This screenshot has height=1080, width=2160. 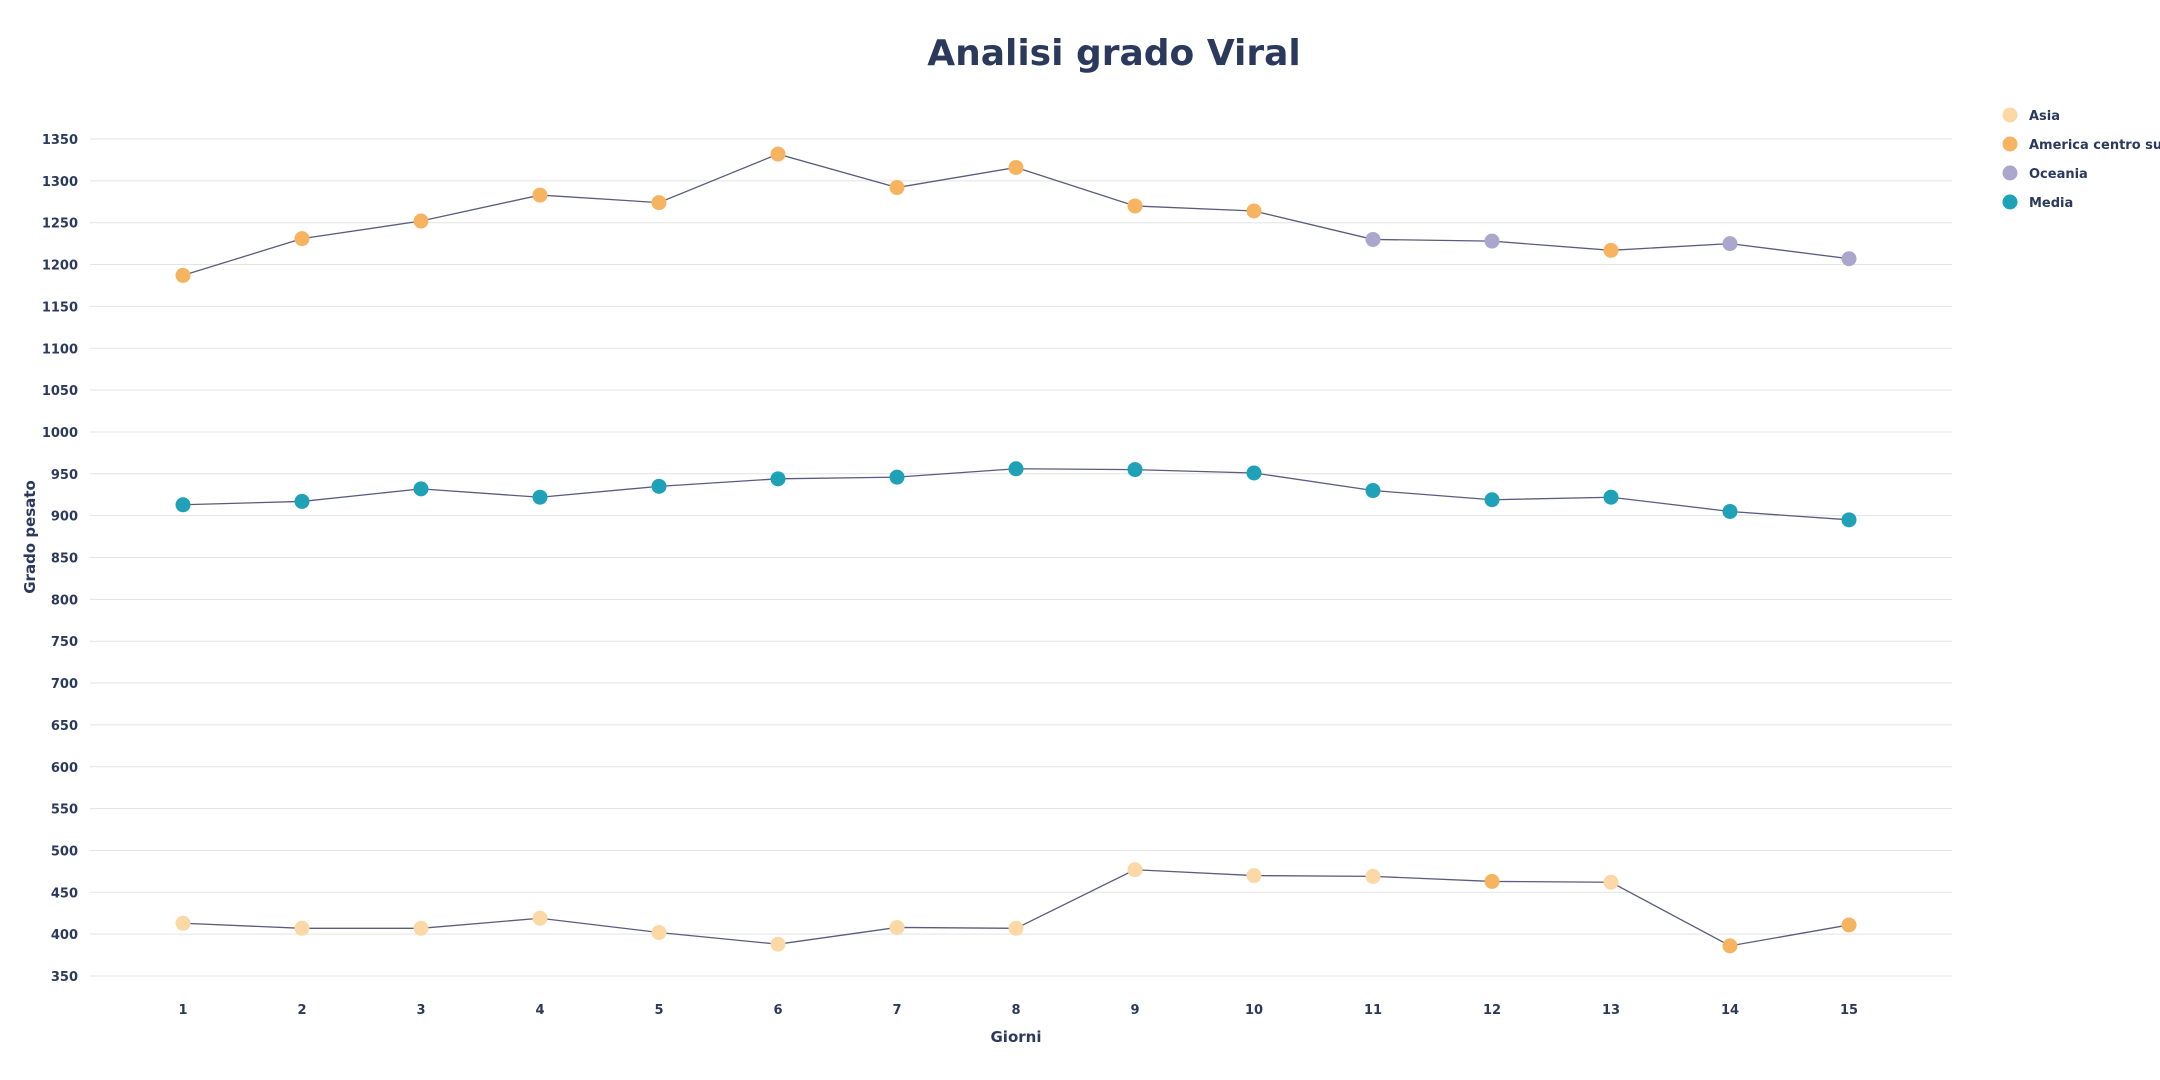 I want to click on y-tick-label: 350, so click(x=64, y=977).